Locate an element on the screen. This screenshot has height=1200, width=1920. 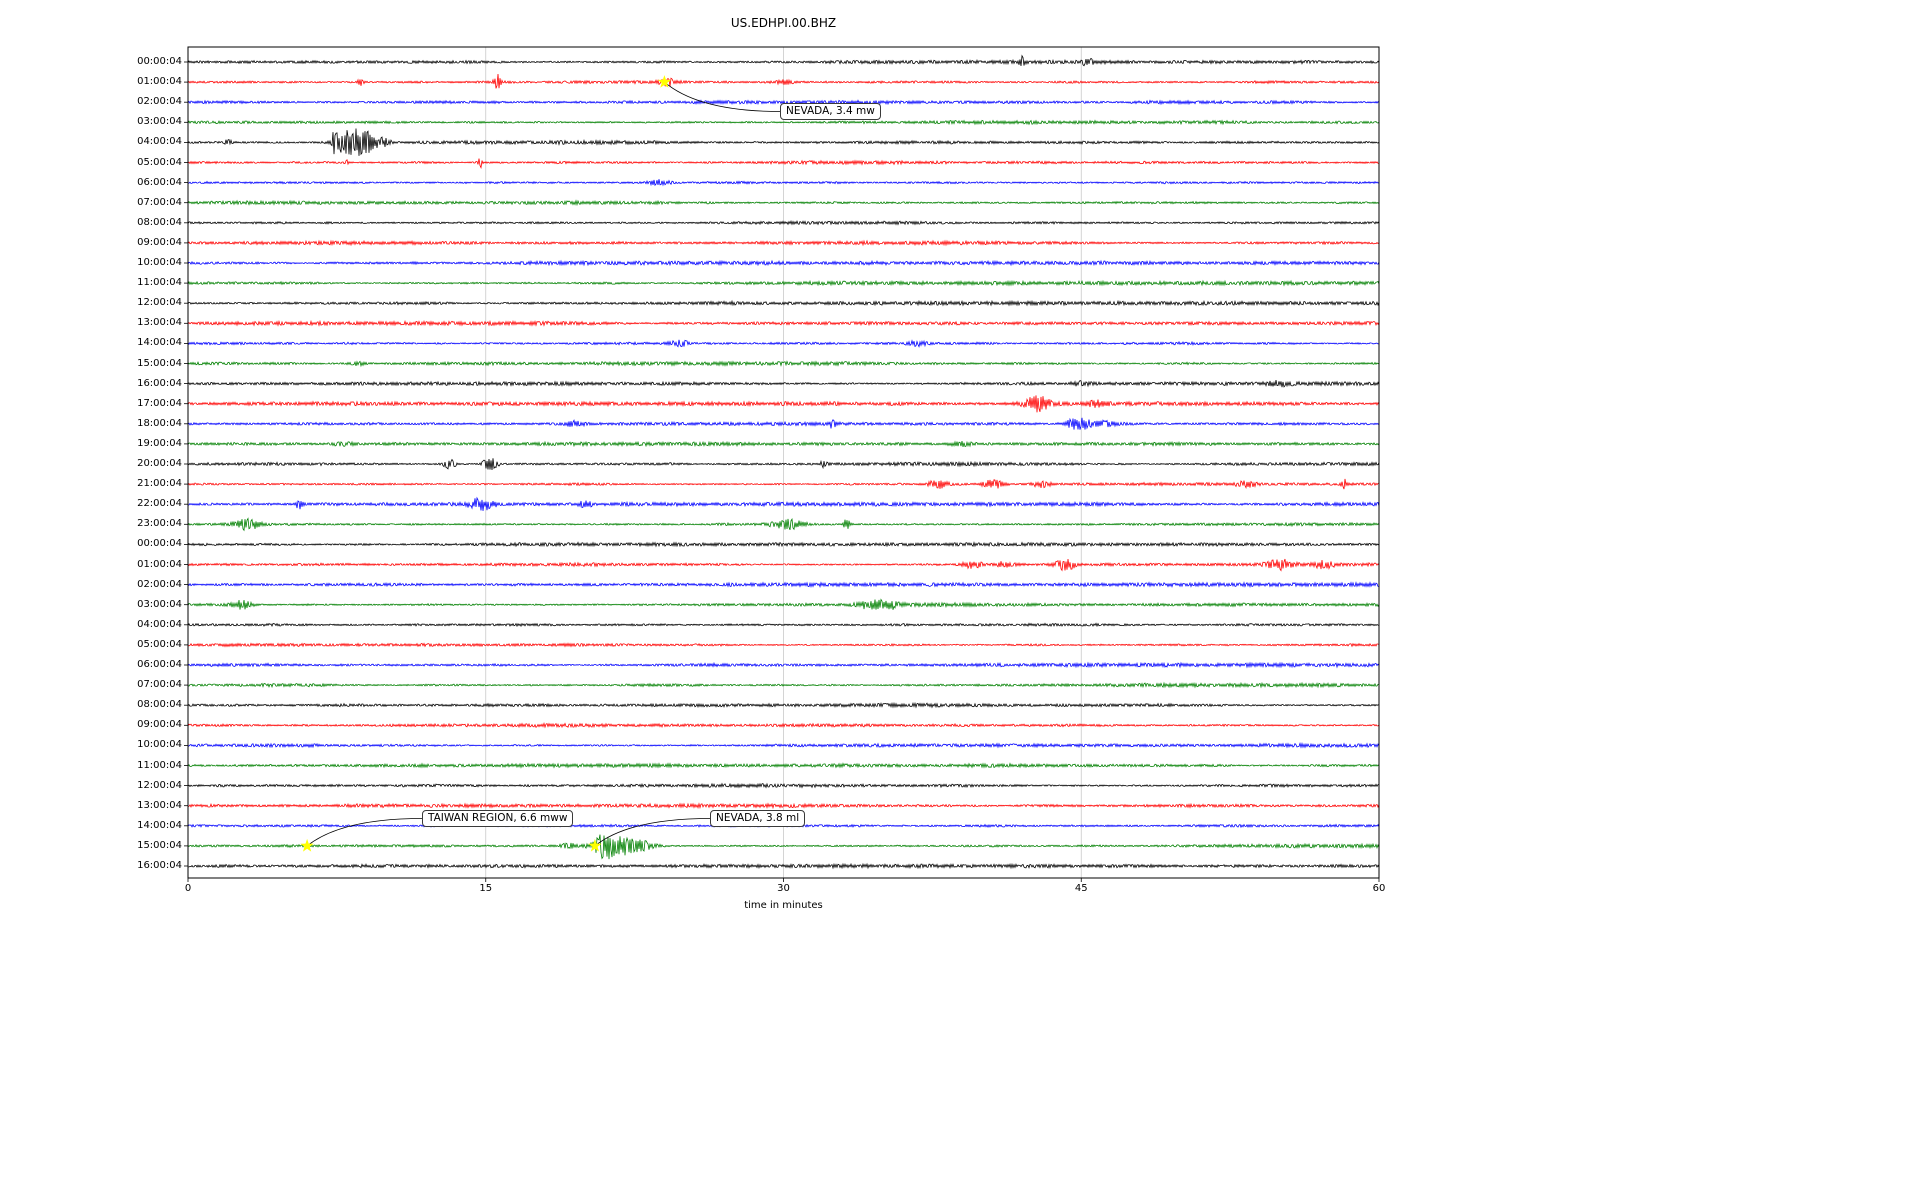
x-tick-label: 0 is located at coordinates (188, 888).